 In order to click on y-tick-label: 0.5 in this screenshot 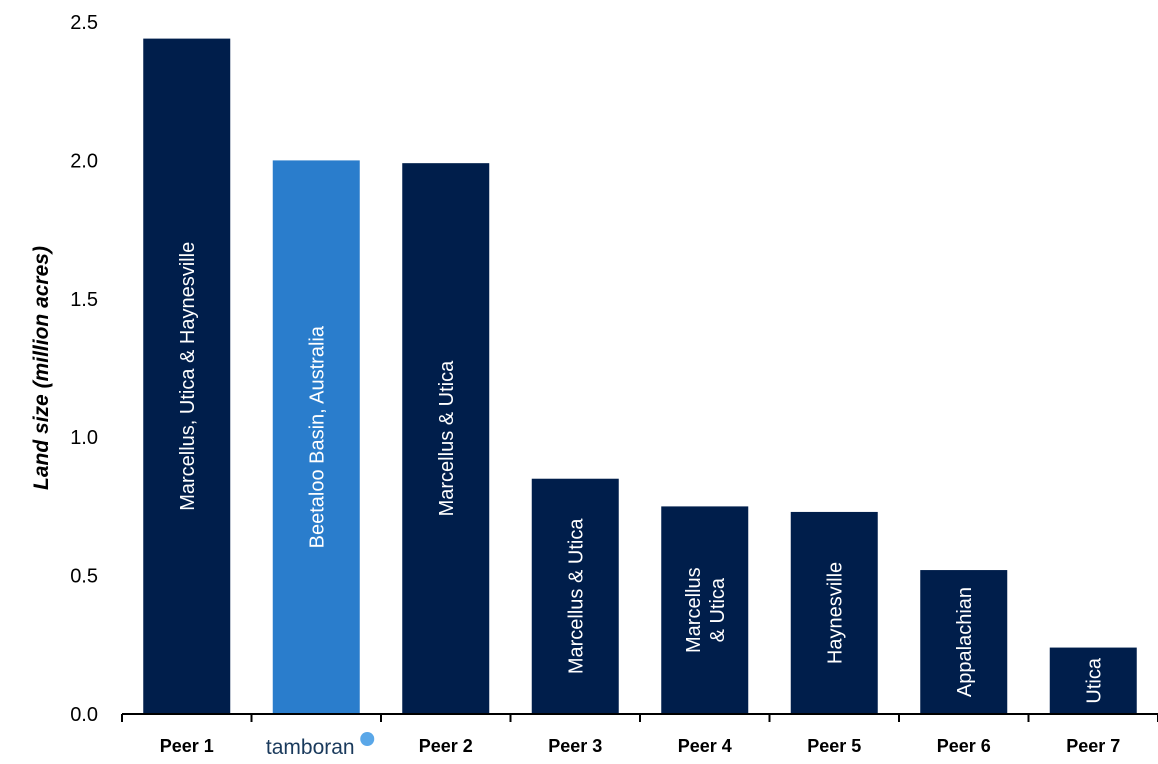, I will do `click(84, 577)`.